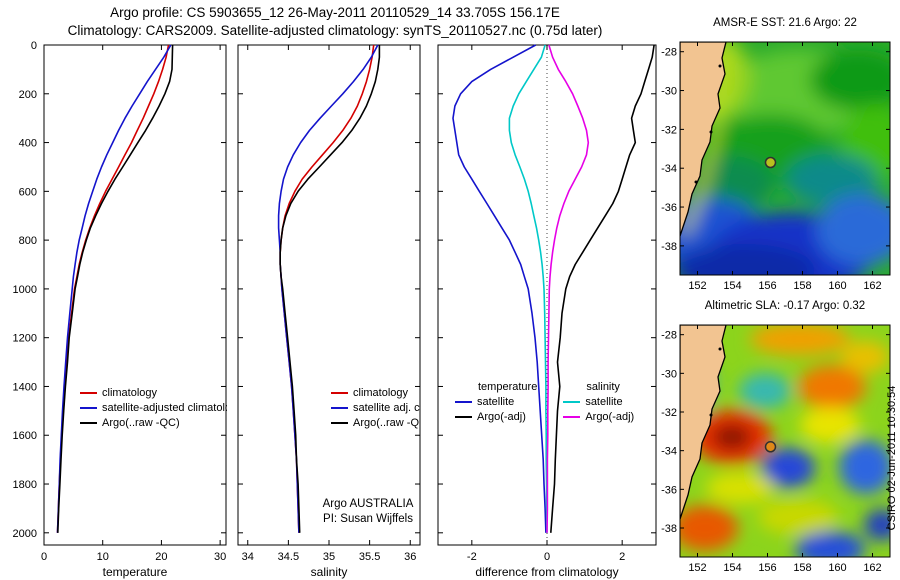 The height and width of the screenshot is (580, 900). Describe the element at coordinates (528, 288) in the screenshot. I see `series-salinity-satellite` at that location.